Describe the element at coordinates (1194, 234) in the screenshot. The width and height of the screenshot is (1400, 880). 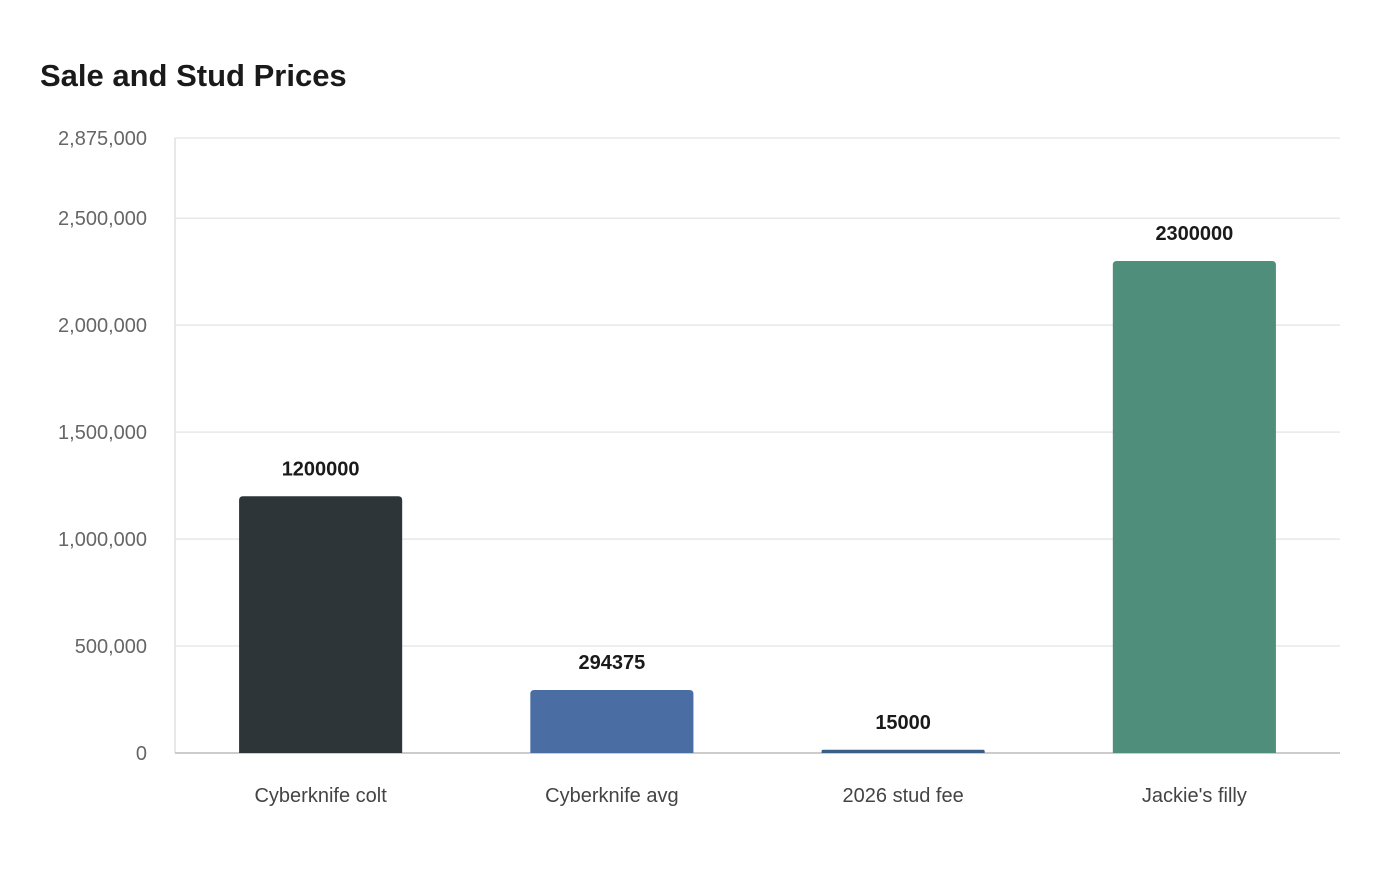
I see `bar-value-label: 2300000` at that location.